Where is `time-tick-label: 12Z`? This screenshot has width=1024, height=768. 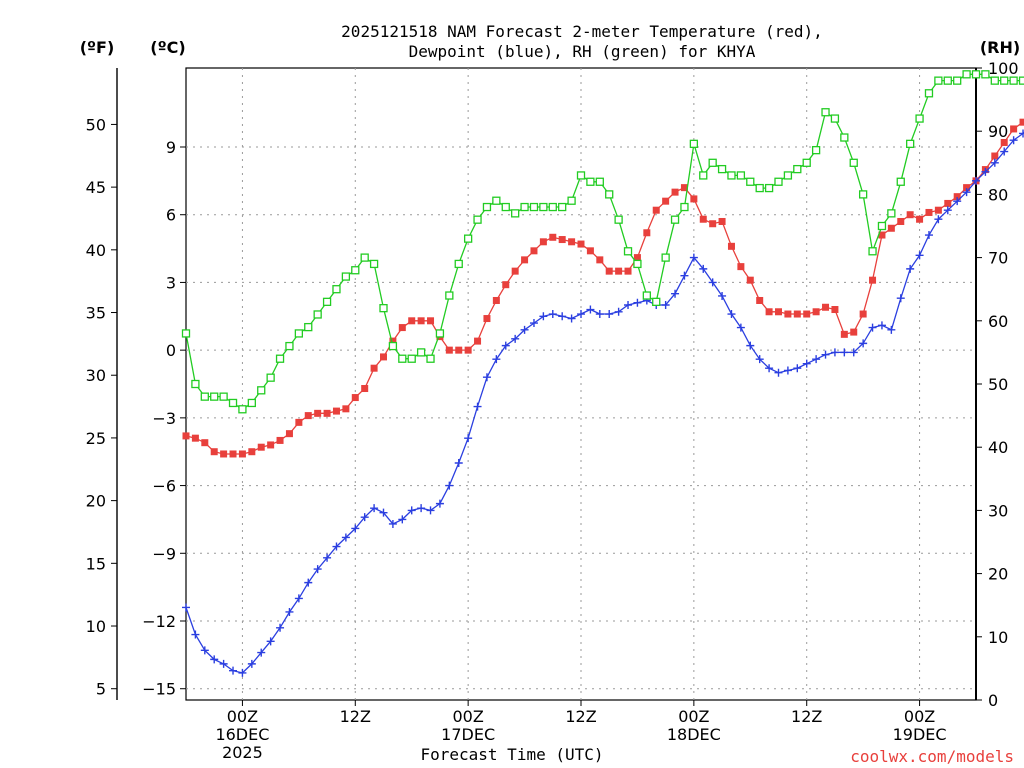 time-tick-label: 12Z is located at coordinates (355, 716).